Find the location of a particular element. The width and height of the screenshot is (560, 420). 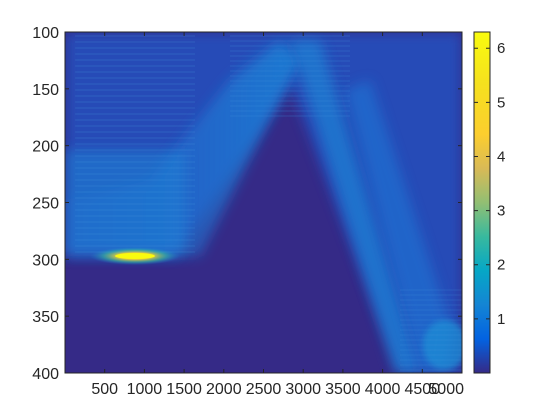

colorbar-frame is located at coordinates (482, 202).